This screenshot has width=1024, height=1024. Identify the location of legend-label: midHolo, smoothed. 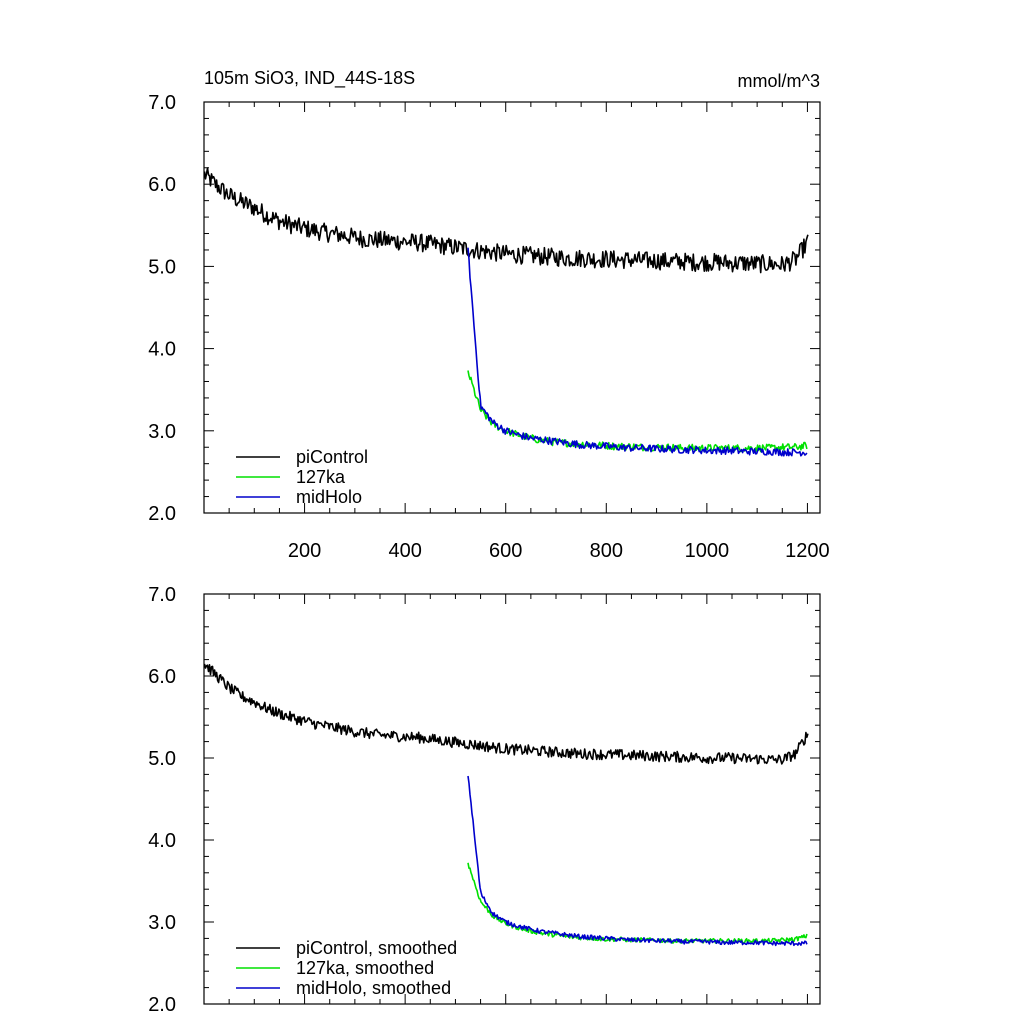
(373, 988).